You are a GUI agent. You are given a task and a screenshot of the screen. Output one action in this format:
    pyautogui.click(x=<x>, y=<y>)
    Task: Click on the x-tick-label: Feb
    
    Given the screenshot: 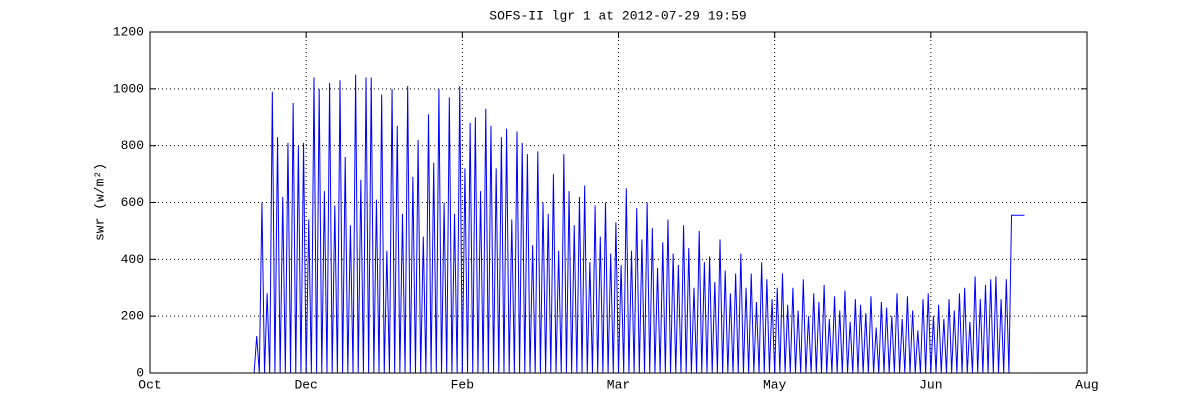 What is the action you would take?
    pyautogui.click(x=462, y=384)
    